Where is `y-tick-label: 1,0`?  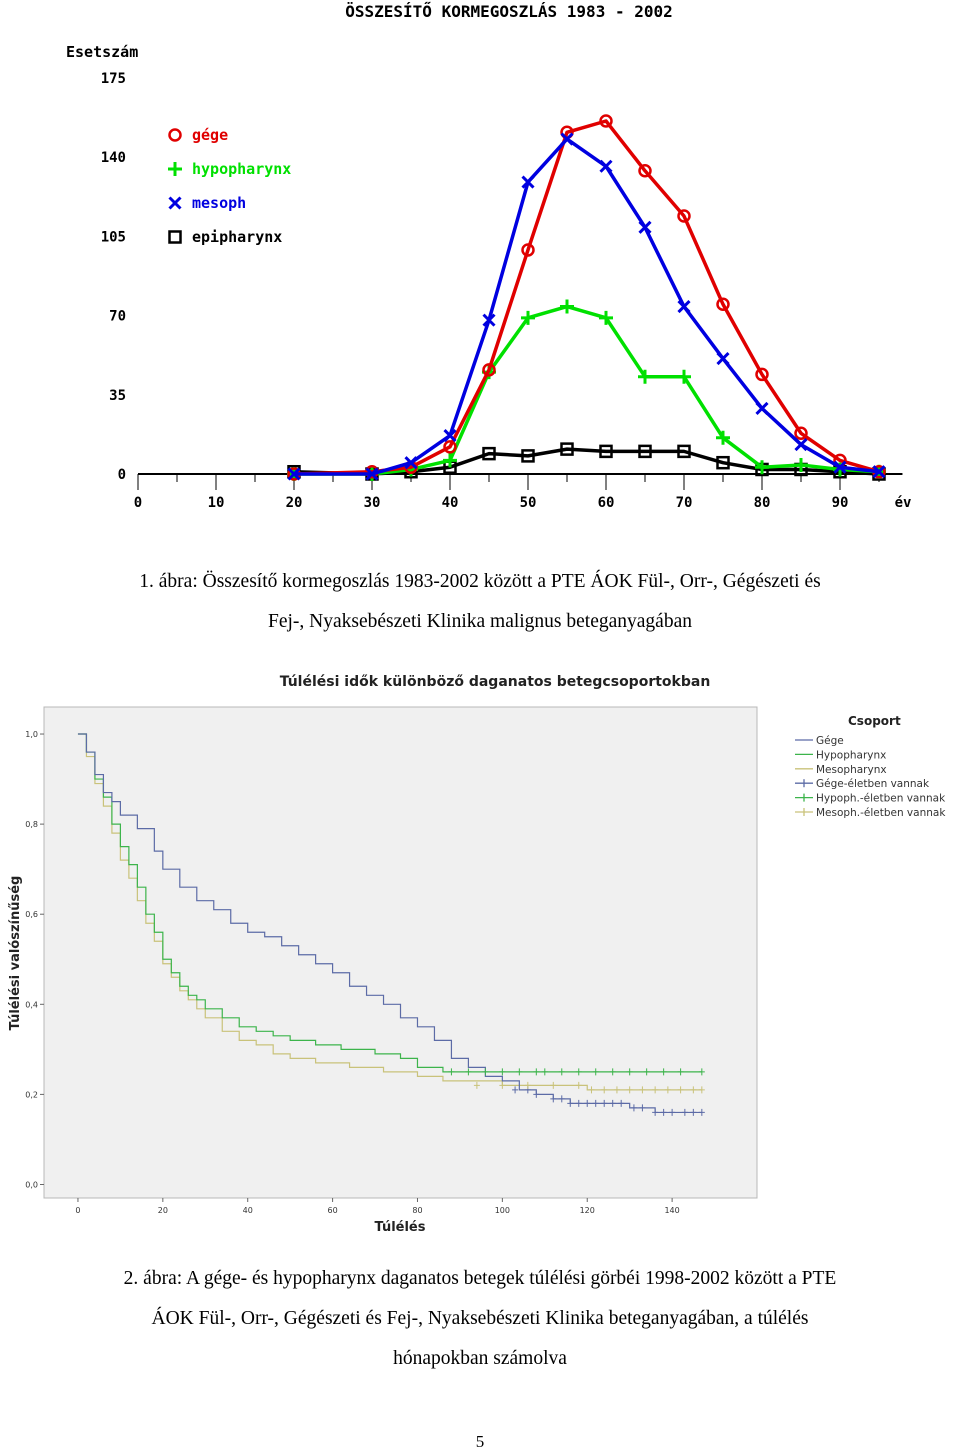
y-tick-label: 1,0 is located at coordinates (31, 734).